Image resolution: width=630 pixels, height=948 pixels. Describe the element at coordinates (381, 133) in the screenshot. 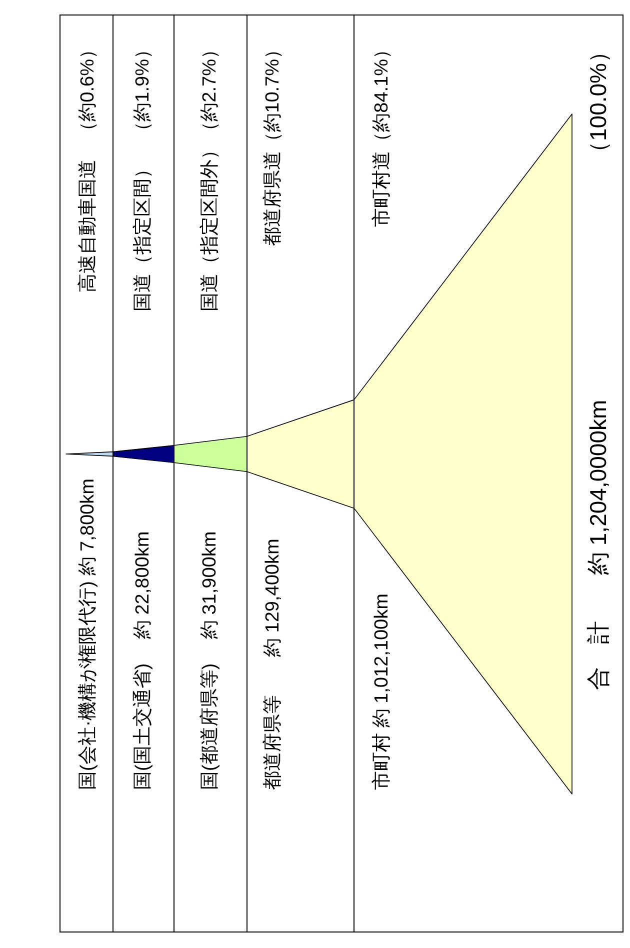

I see `category-label: 市町村道（約84.1%）` at that location.